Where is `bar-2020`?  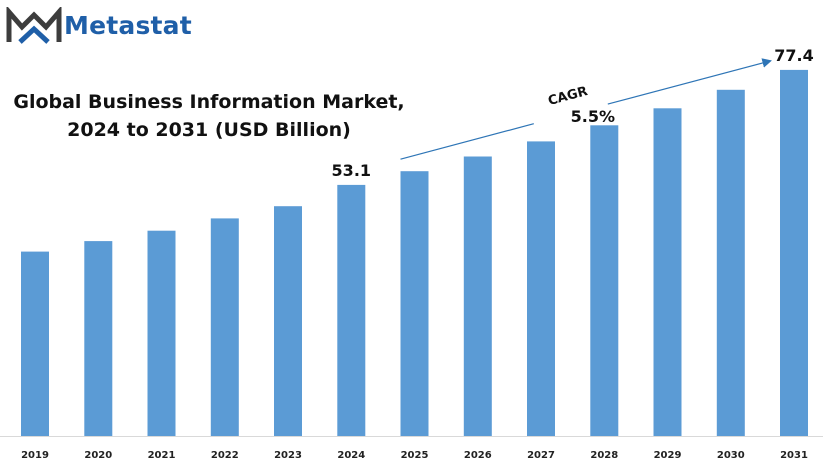
bar-2020 is located at coordinates (98, 338).